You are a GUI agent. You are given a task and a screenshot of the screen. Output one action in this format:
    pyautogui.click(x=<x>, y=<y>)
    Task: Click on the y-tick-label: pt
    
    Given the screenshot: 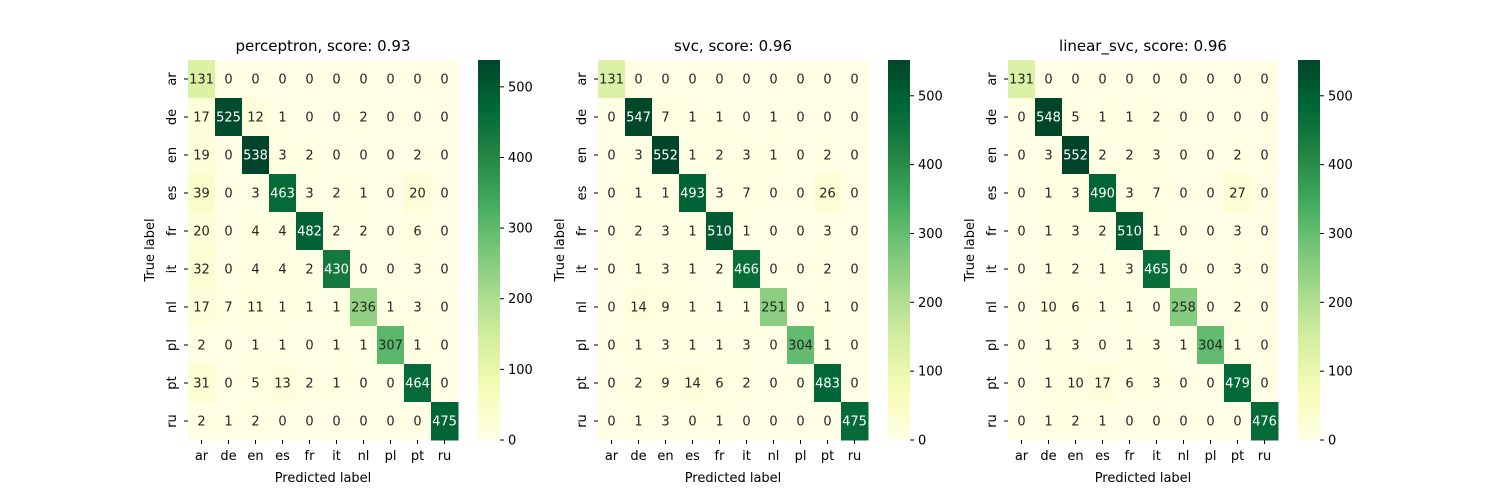 What is the action you would take?
    pyautogui.click(x=582, y=382)
    